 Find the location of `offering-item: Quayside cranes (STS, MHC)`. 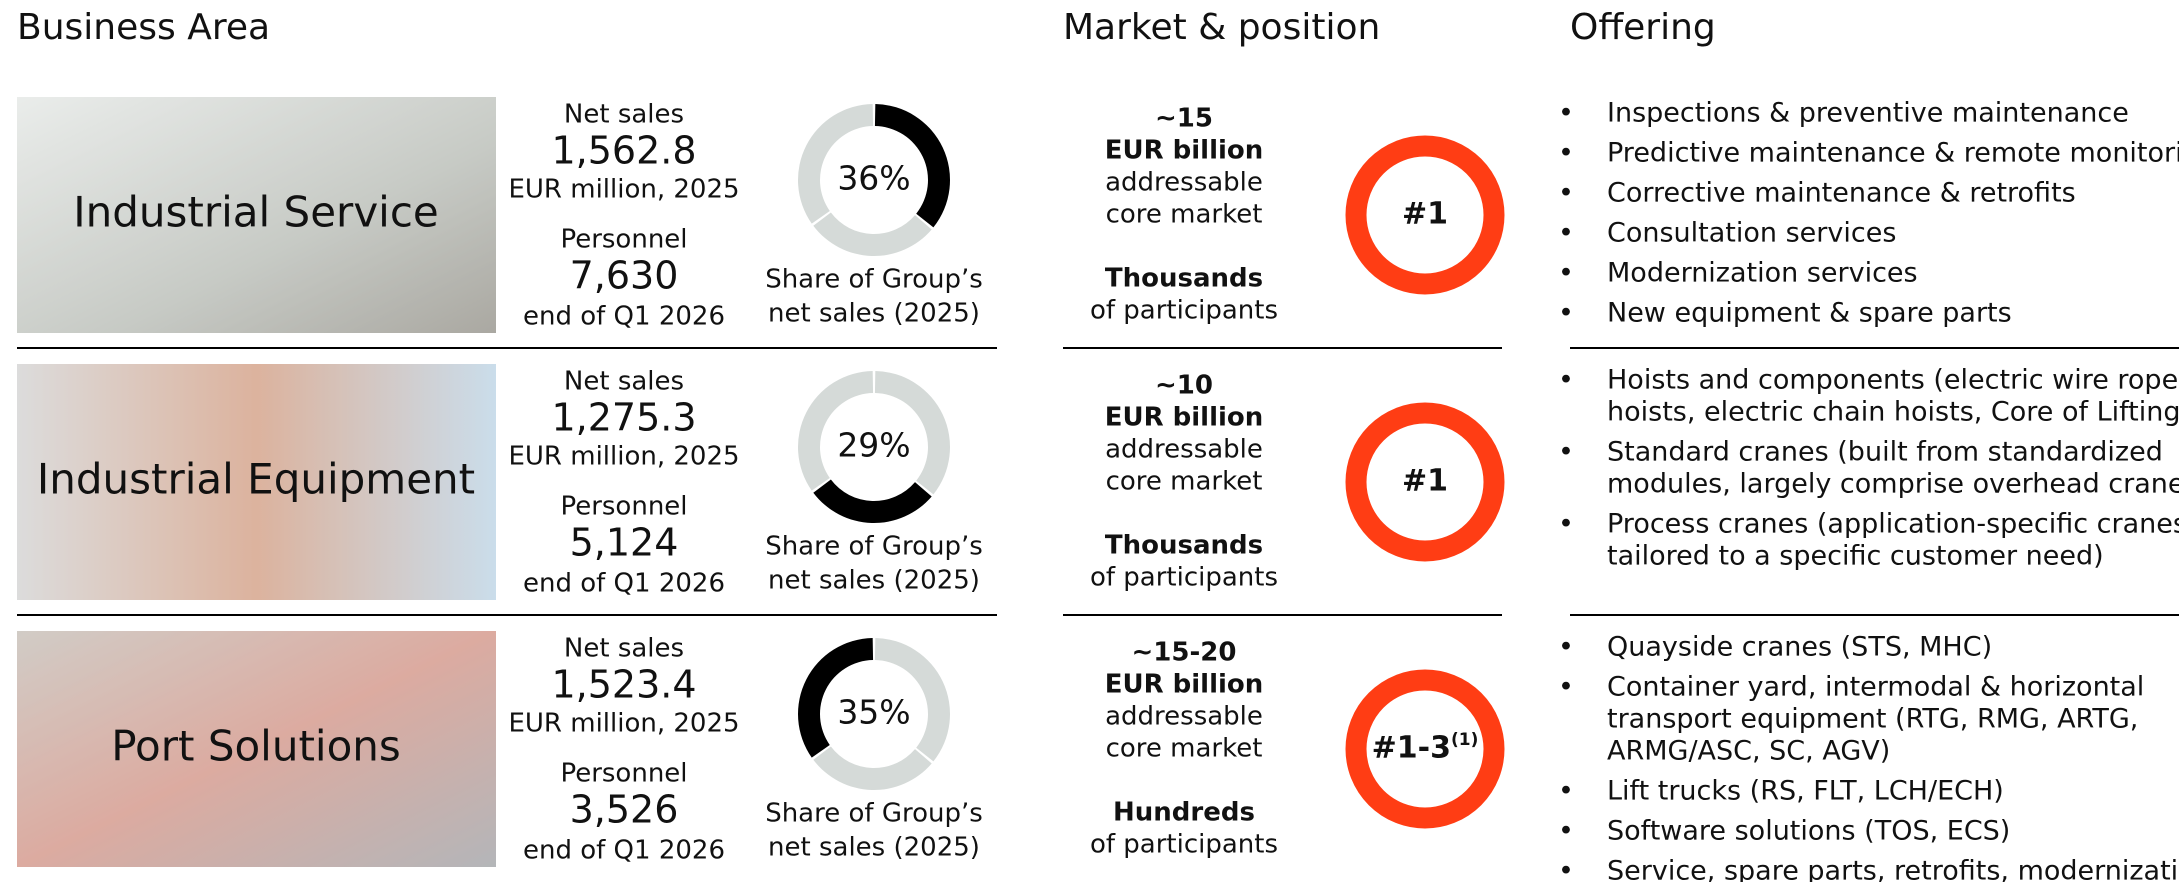

offering-item: Quayside cranes (STS, MHC) is located at coordinates (1799, 647).